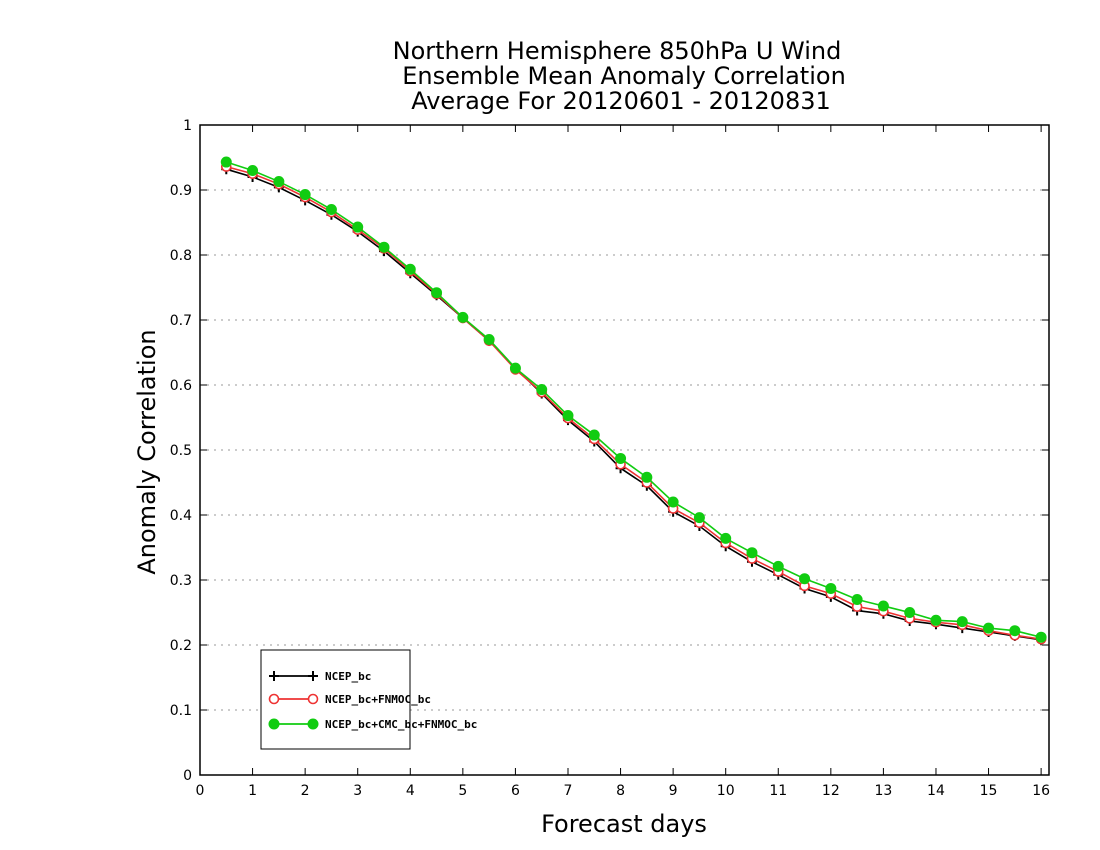 This screenshot has width=1100, height=850. Describe the element at coordinates (617, 51) in the screenshot. I see `chart-title: Northern Hemisphere 850hPa U Wind` at that location.